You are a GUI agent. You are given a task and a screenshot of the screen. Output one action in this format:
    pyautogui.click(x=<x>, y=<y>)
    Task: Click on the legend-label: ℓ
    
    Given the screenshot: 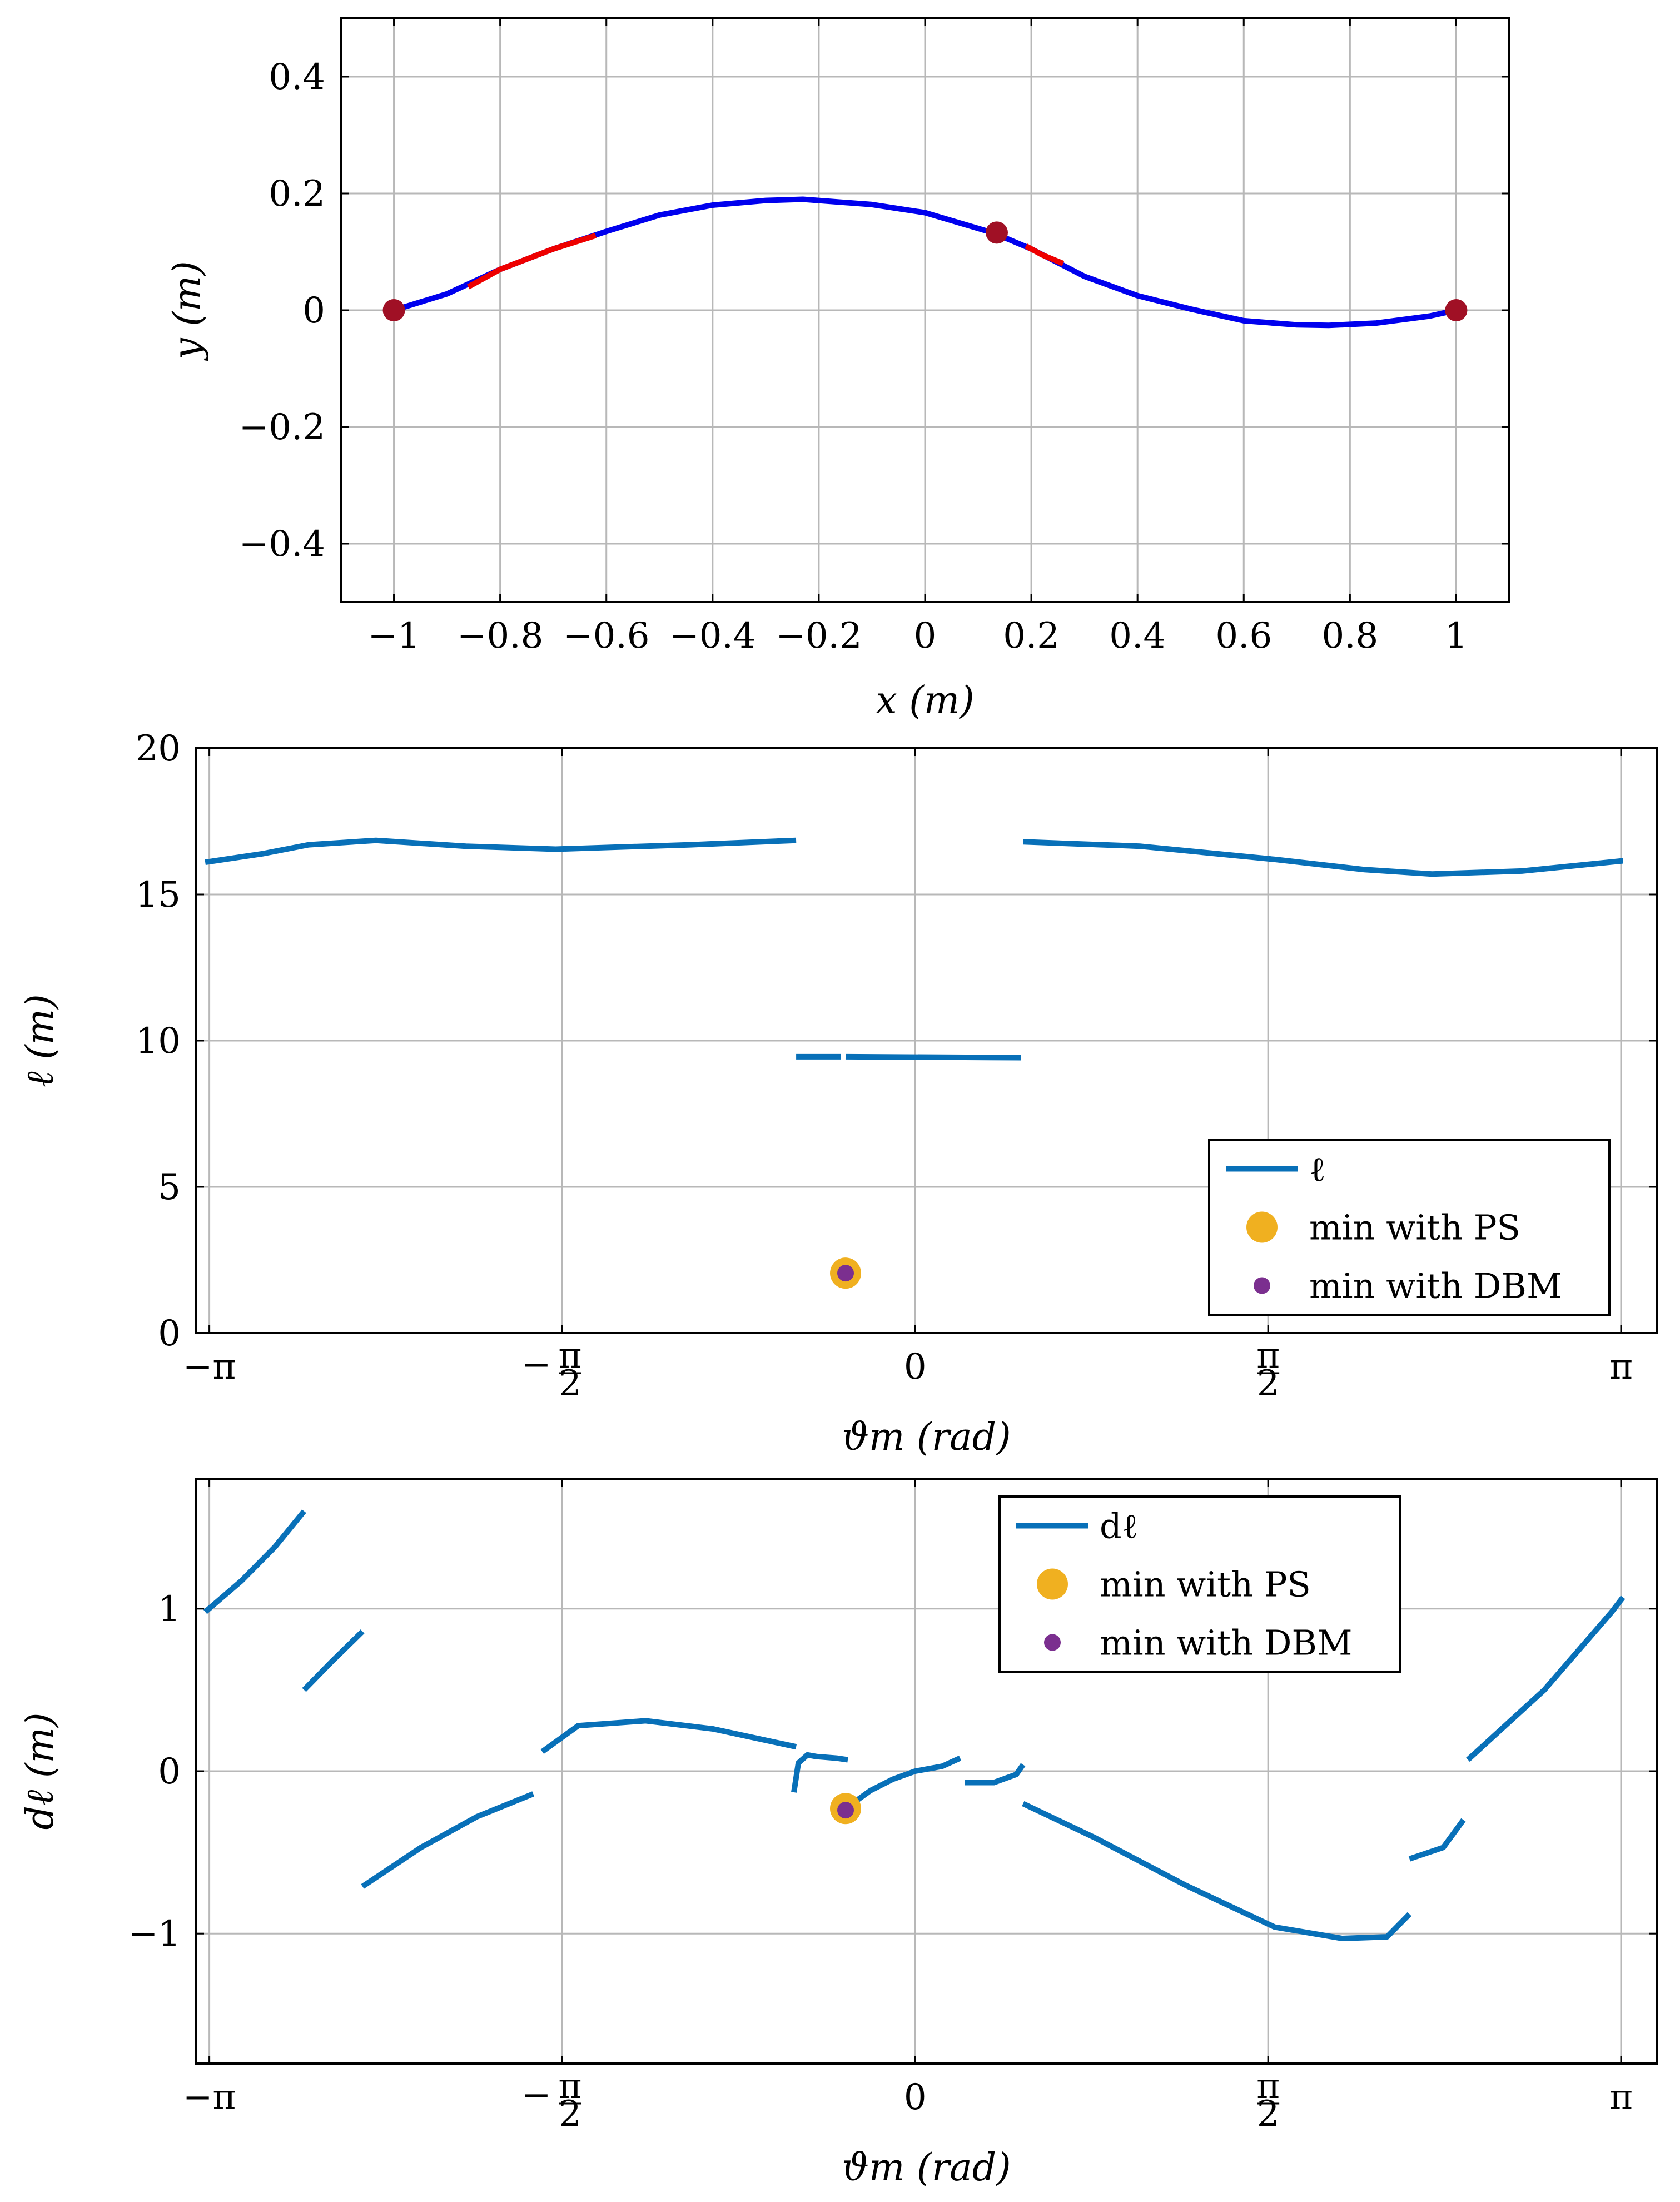 What is the action you would take?
    pyautogui.click(x=1317, y=1170)
    